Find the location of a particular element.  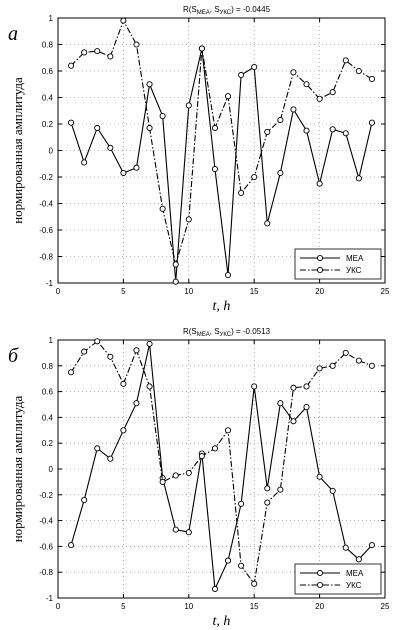

x-tick-label: 25 is located at coordinates (385, 291).